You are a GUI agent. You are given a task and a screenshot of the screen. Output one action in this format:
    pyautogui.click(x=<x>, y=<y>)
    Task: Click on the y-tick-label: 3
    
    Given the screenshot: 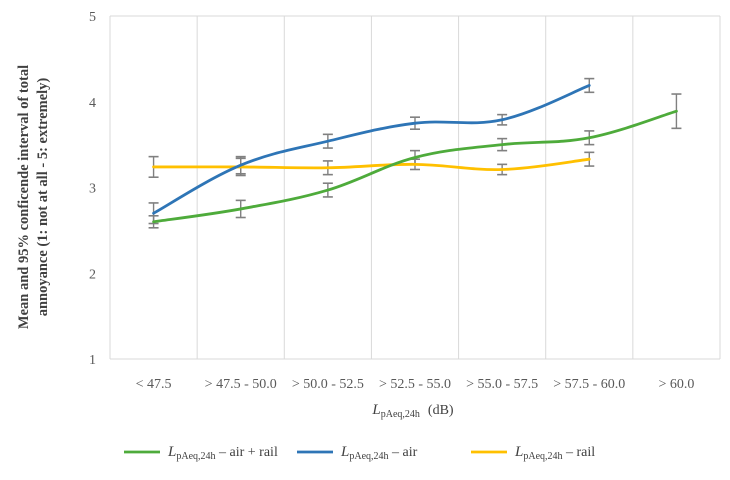 What is the action you would take?
    pyautogui.click(x=92, y=189)
    